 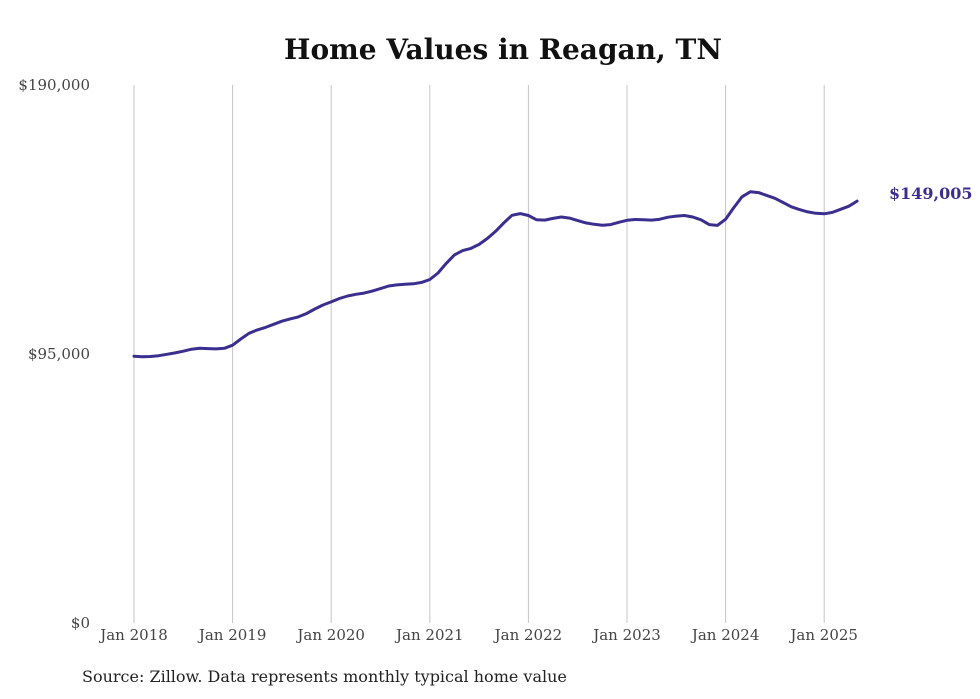 I want to click on chart-title: Home Values in Reagan, TN, so click(x=503, y=49).